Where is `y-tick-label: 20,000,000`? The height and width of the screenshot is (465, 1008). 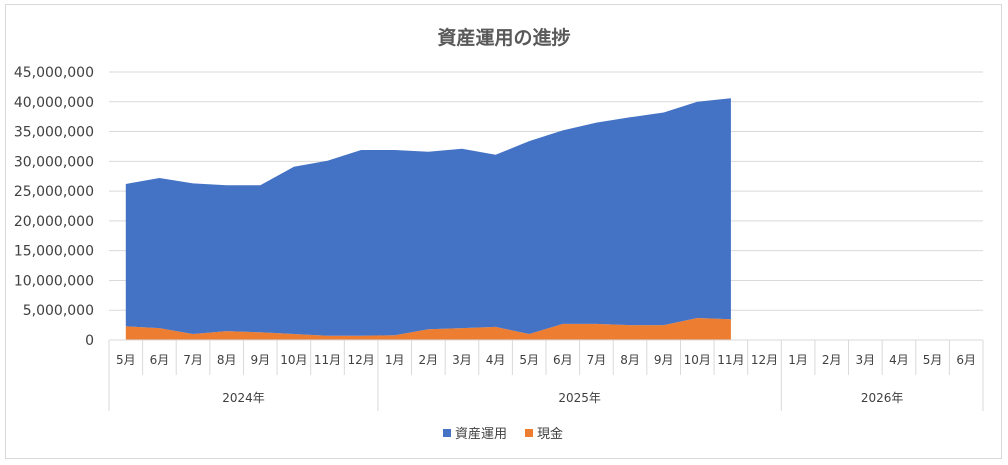
y-tick-label: 20,000,000 is located at coordinates (54, 222).